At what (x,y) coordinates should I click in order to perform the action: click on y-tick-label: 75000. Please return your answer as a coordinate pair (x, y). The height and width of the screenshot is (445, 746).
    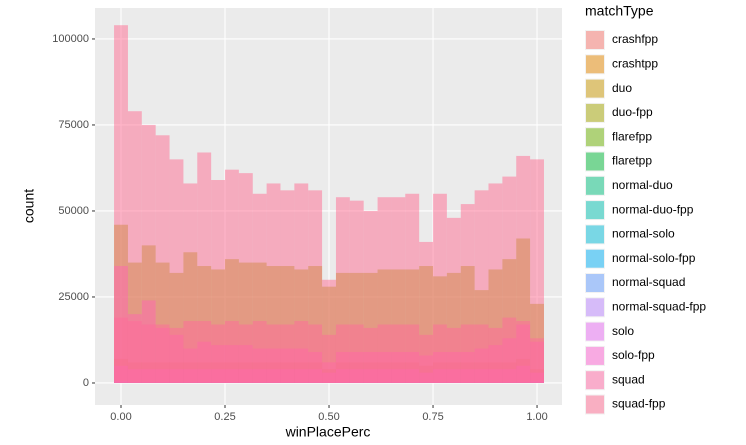
    Looking at the image, I should click on (73, 125).